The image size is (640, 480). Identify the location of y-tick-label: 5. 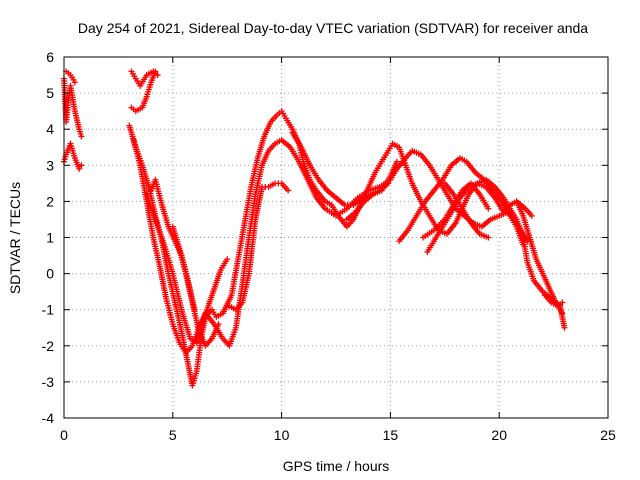
(50, 93).